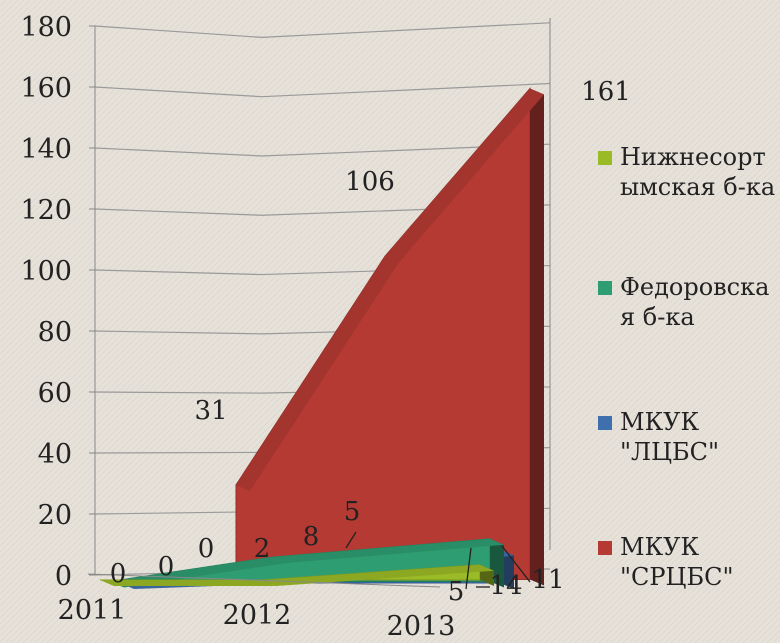 The image size is (780, 643). Describe the element at coordinates (55, 515) in the screenshot. I see `y-tick-label: 20` at that location.